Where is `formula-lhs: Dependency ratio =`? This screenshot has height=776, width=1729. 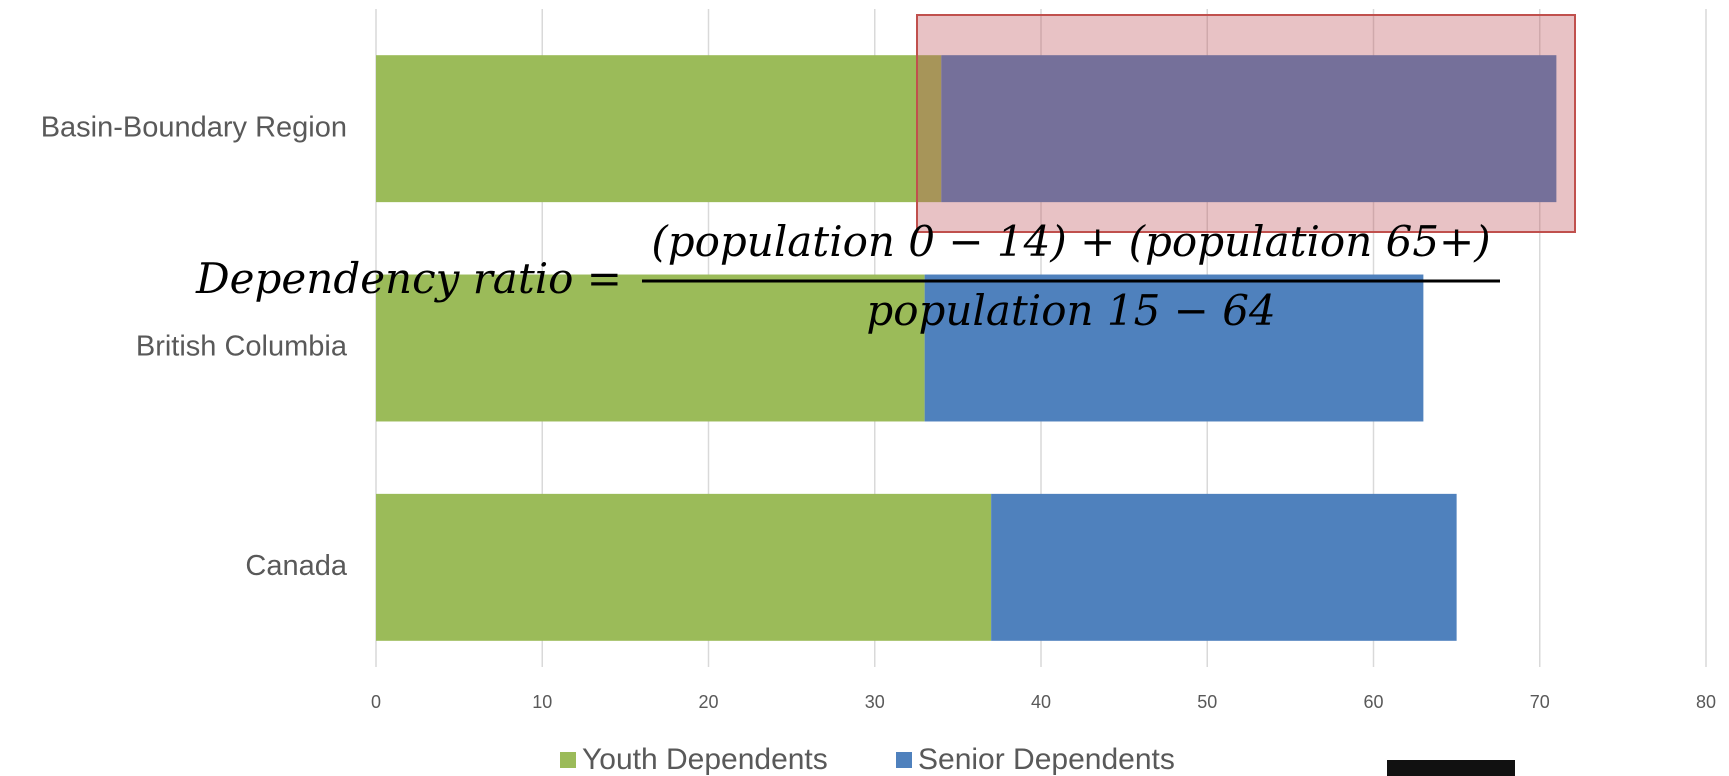 formula-lhs: Dependency ratio = is located at coordinates (408, 278).